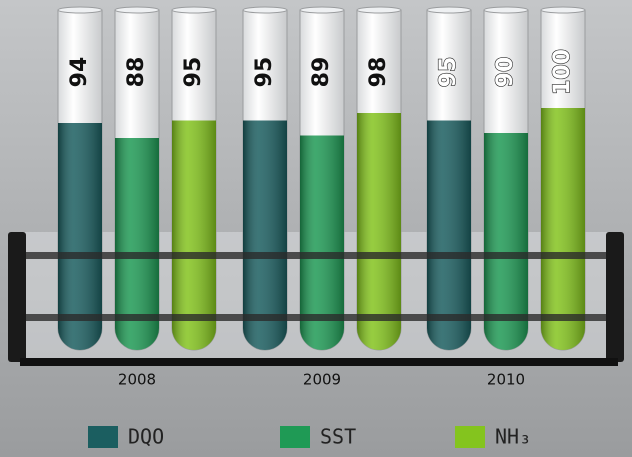  I want to click on legend-label: NH₃, so click(513, 437).